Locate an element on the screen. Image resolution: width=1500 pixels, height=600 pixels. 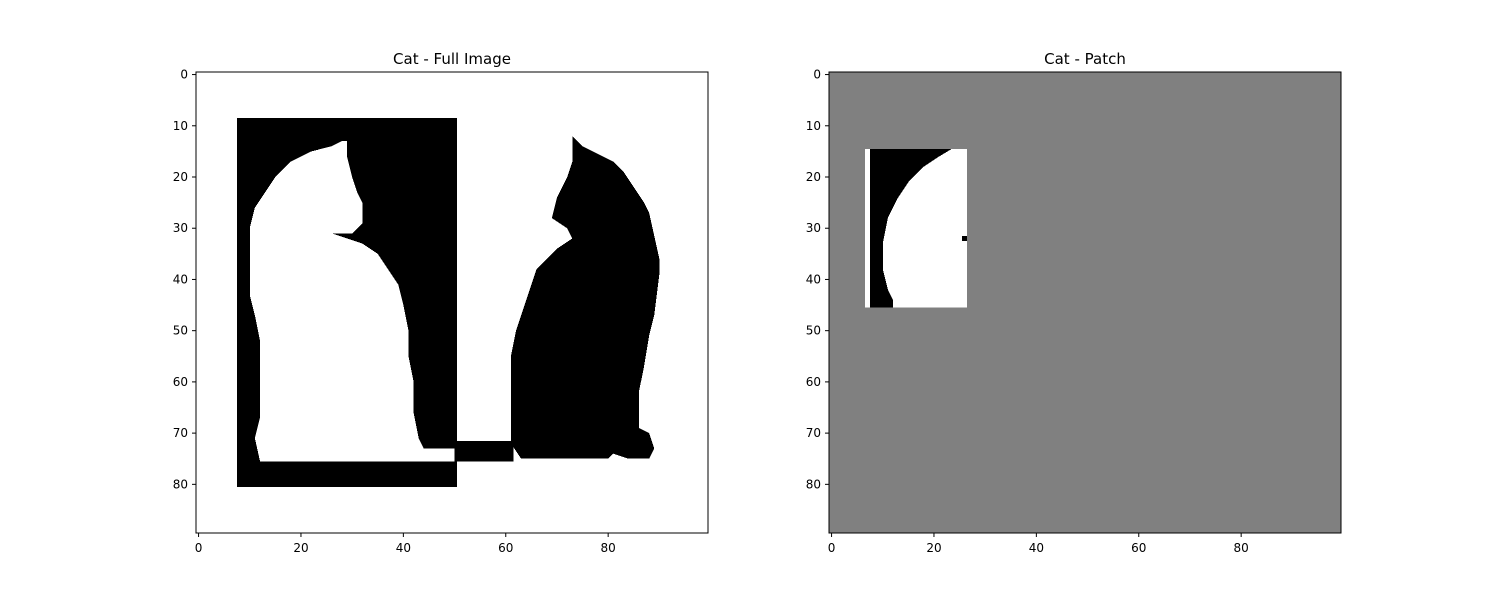
left-axes-title: Cat - Full Image is located at coordinates (452, 59).